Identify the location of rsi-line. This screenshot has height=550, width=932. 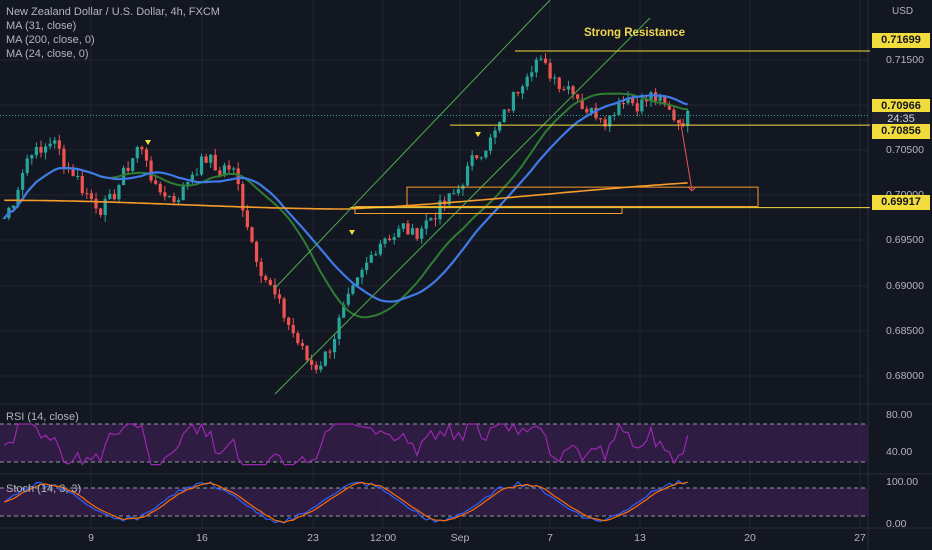
(346, 444).